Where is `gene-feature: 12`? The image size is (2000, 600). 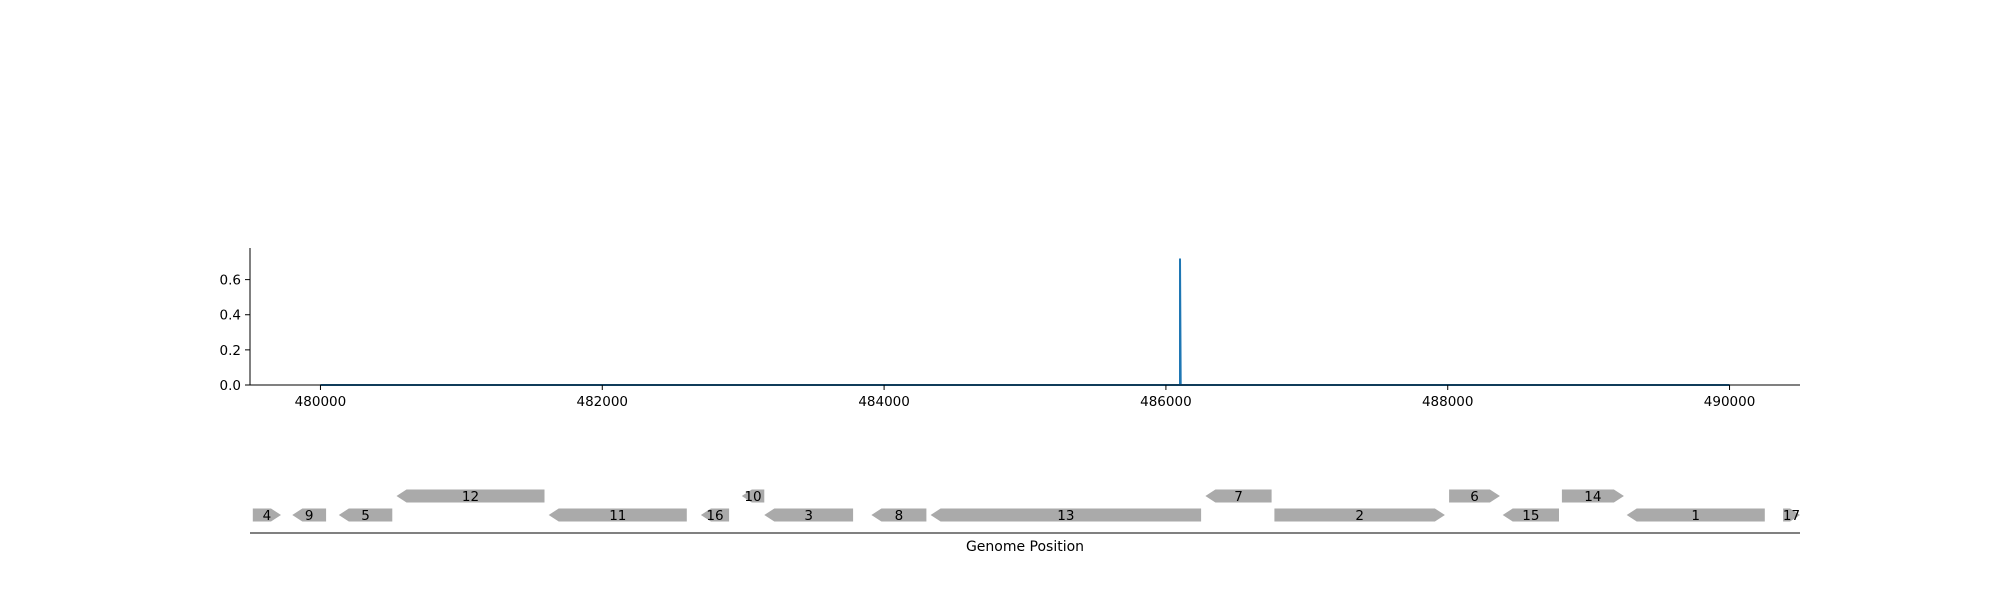
gene-feature: 12 is located at coordinates (470, 497).